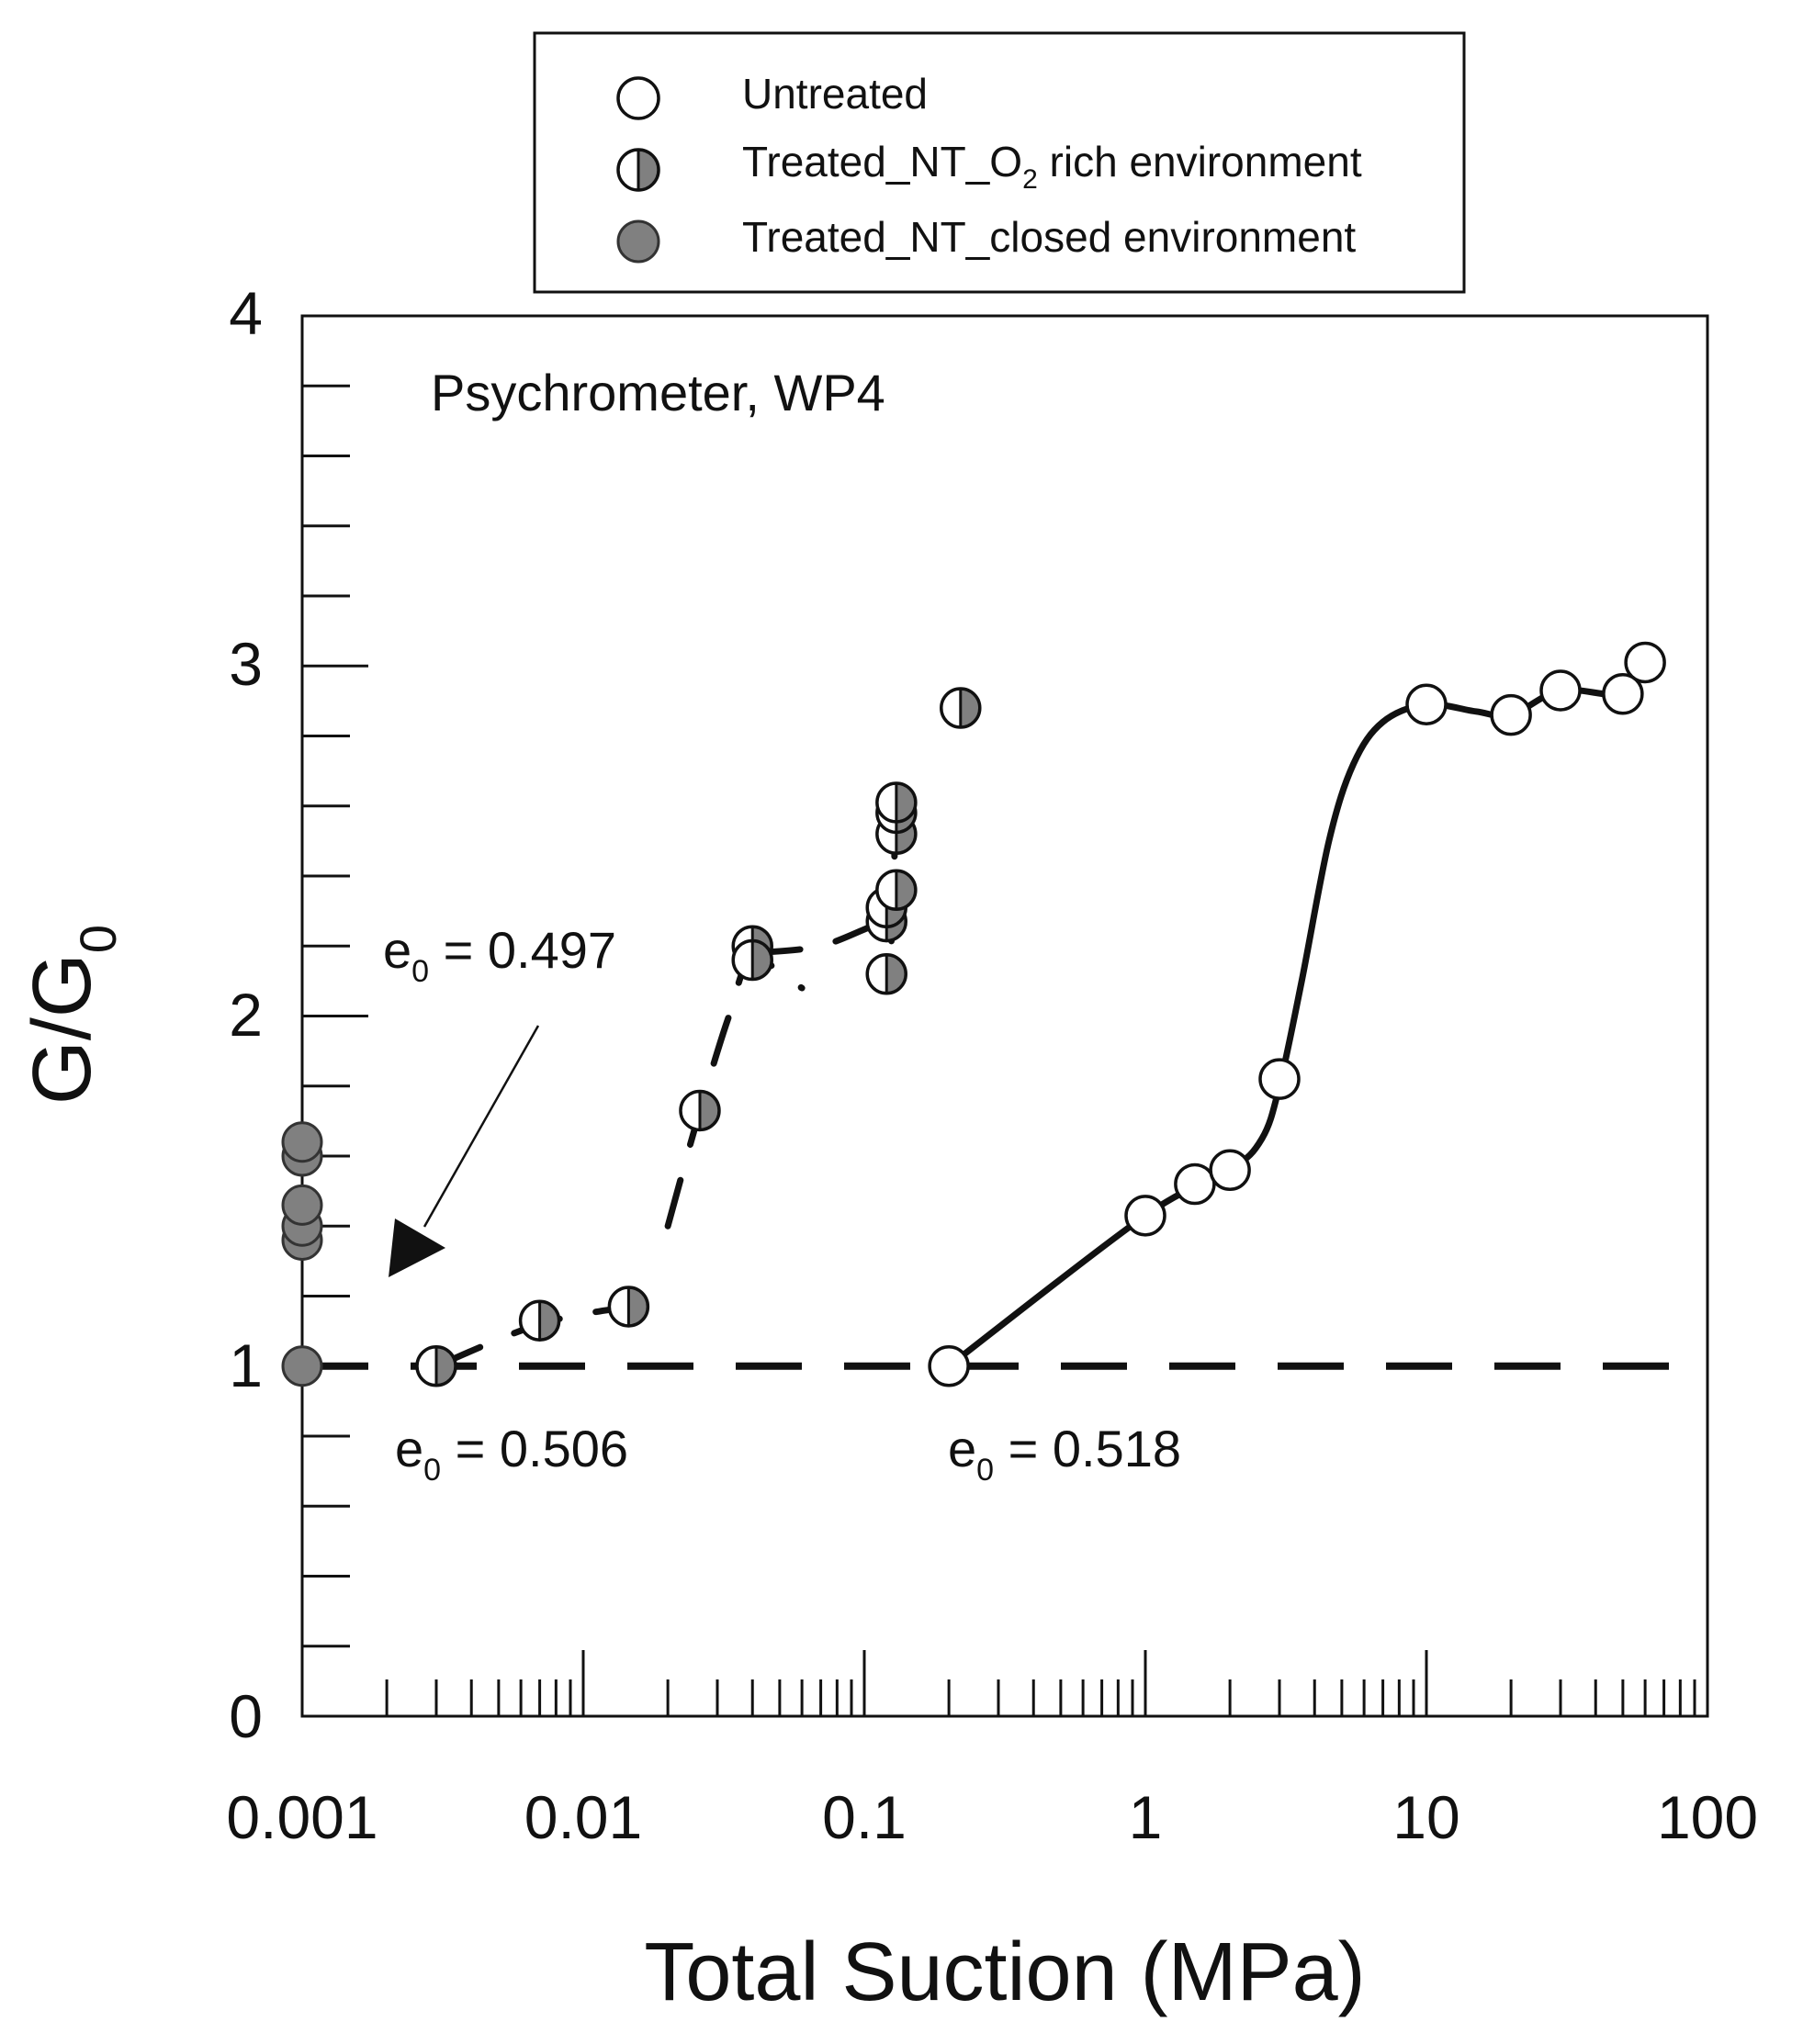  Describe the element at coordinates (638, 98) in the screenshot. I see `legend-marker-untreated` at that location.